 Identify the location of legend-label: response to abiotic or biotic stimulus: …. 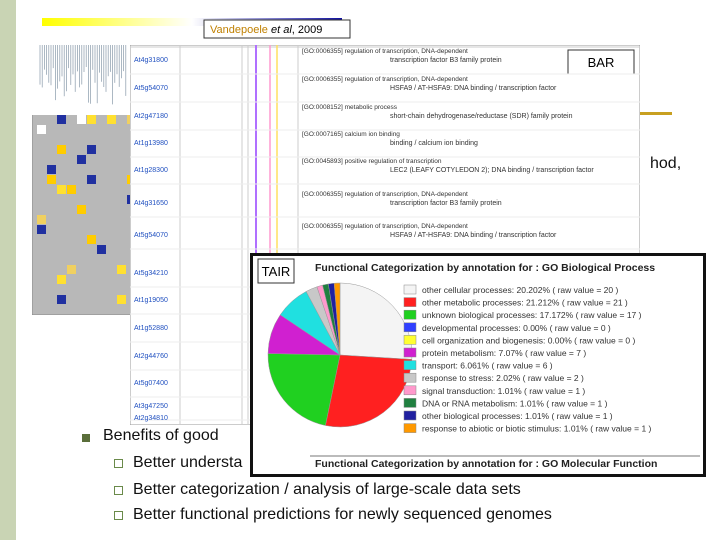
(537, 429).